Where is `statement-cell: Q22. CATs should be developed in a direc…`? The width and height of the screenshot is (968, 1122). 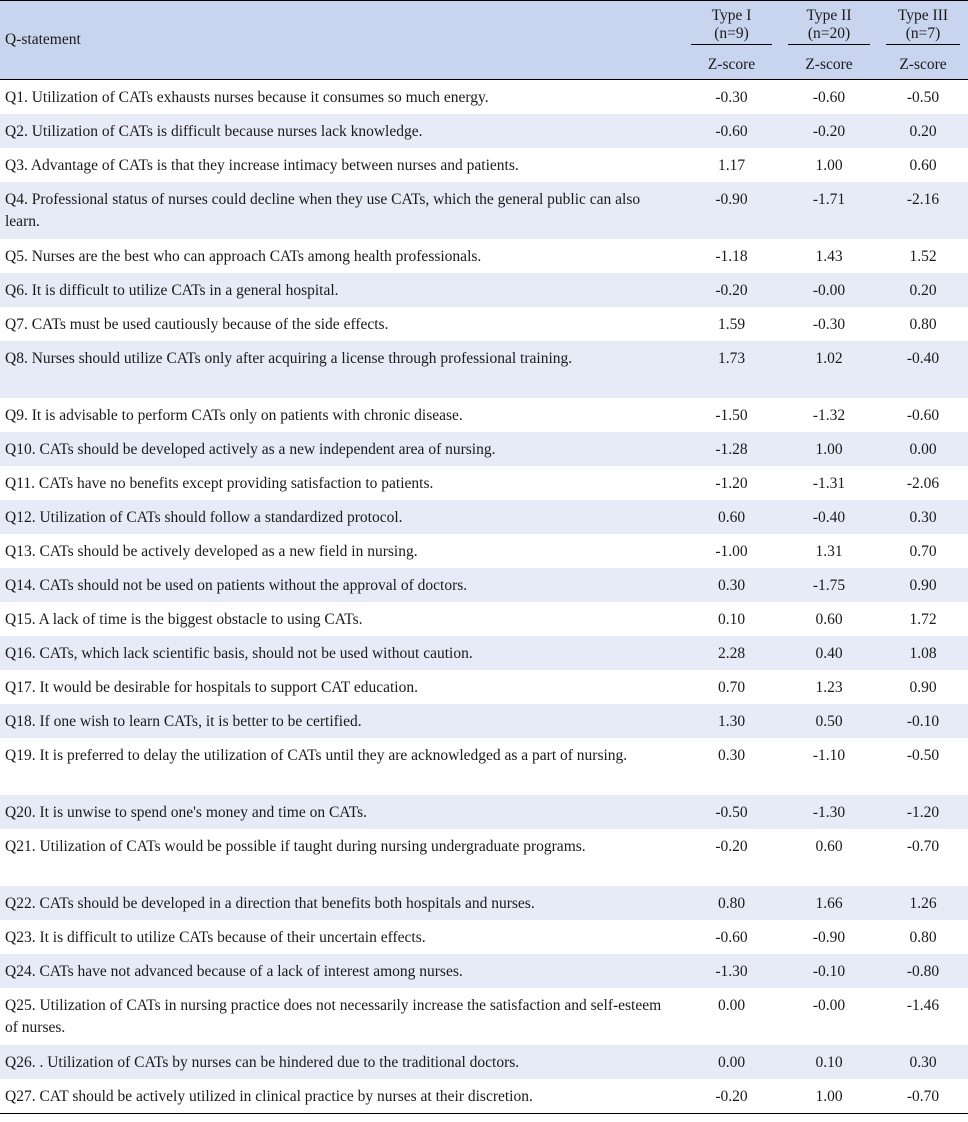
statement-cell: Q22. CATs should be developed in a direc… is located at coordinates (341, 903).